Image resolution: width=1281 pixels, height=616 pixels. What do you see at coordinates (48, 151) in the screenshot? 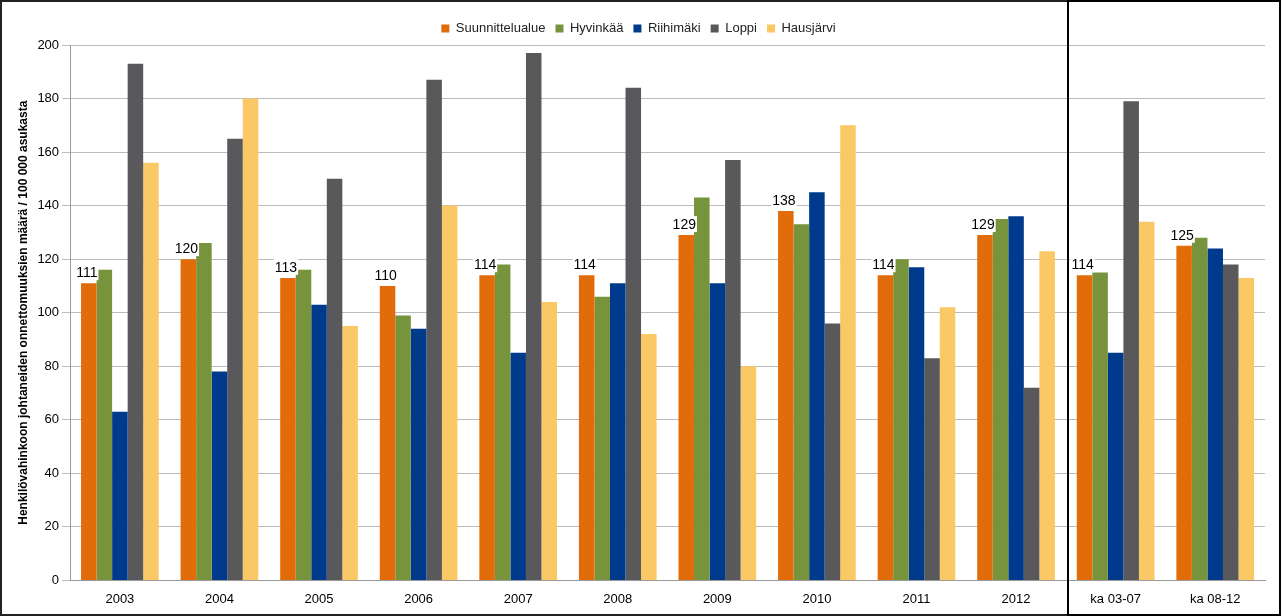
I see `y-tick-label: 160` at bounding box center [48, 151].